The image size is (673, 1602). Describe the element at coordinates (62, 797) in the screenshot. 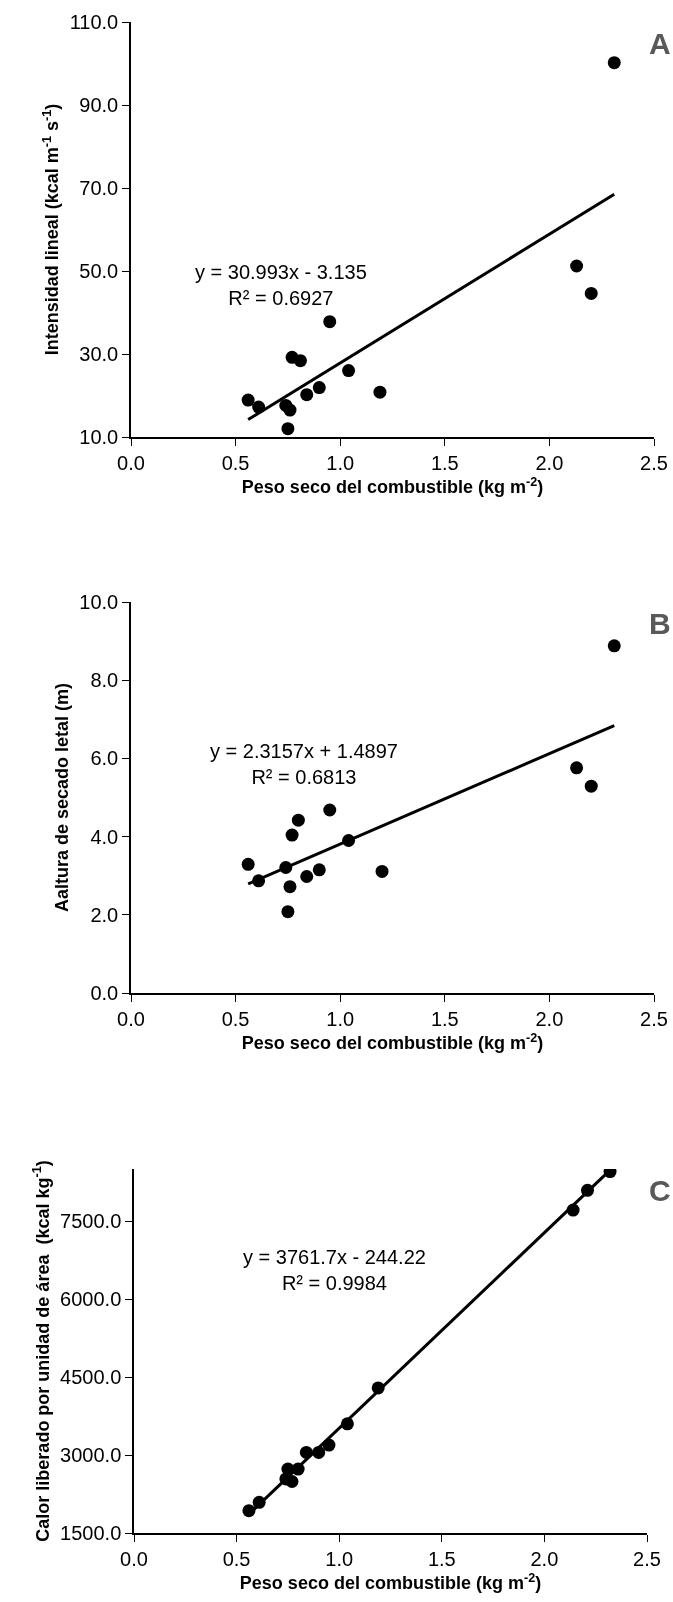

I see `y-axis-title: Aaltura de secado letal (m)` at that location.